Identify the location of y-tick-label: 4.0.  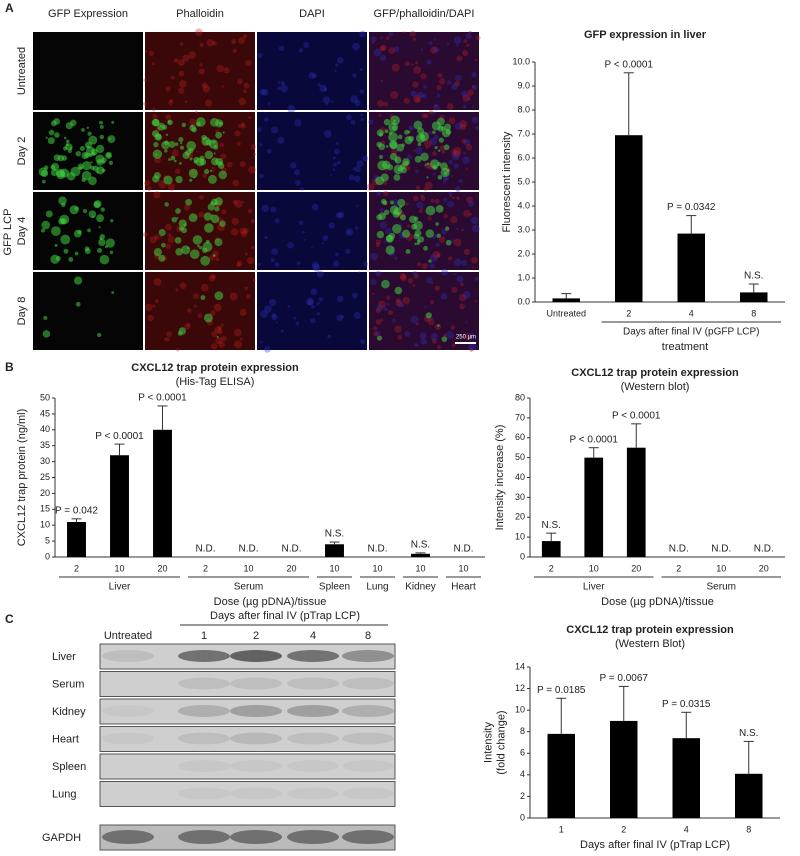
(523, 205).